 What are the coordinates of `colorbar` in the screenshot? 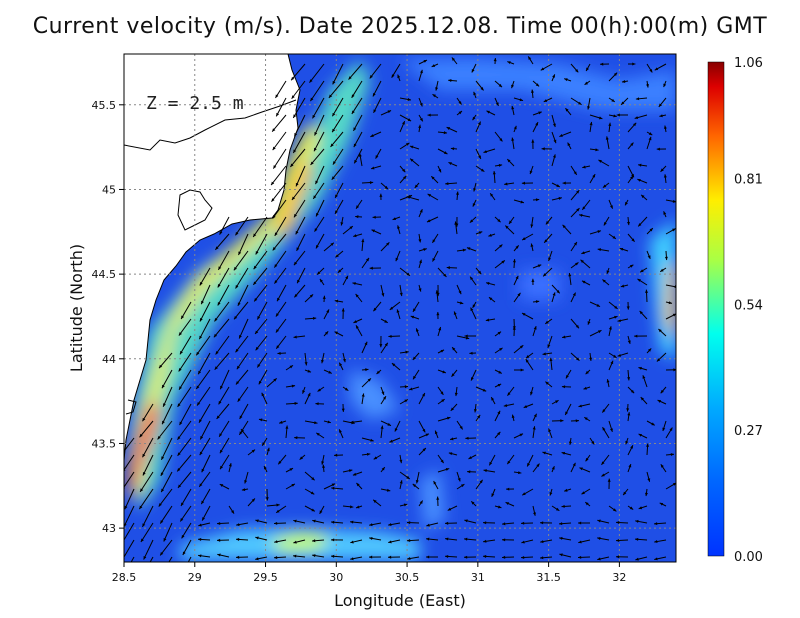 It's located at (716, 309).